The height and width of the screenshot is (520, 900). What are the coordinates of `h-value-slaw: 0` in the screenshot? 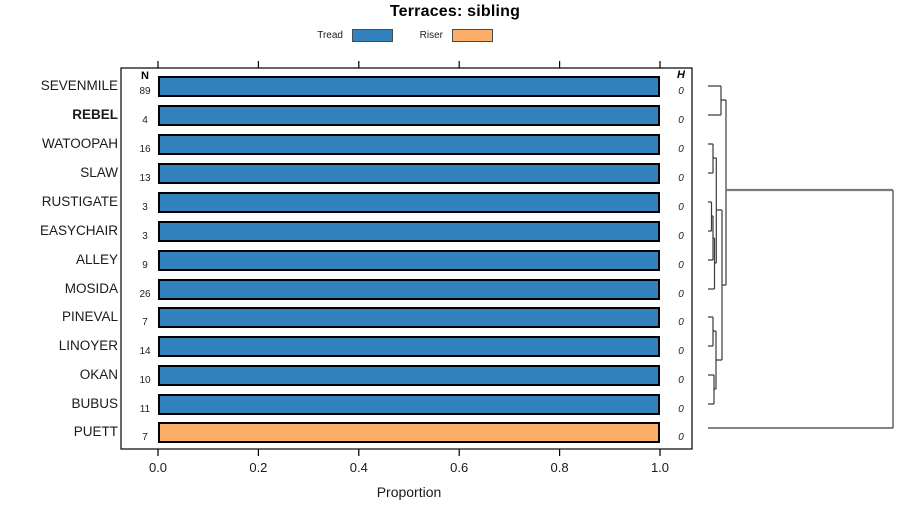 It's located at (681, 178).